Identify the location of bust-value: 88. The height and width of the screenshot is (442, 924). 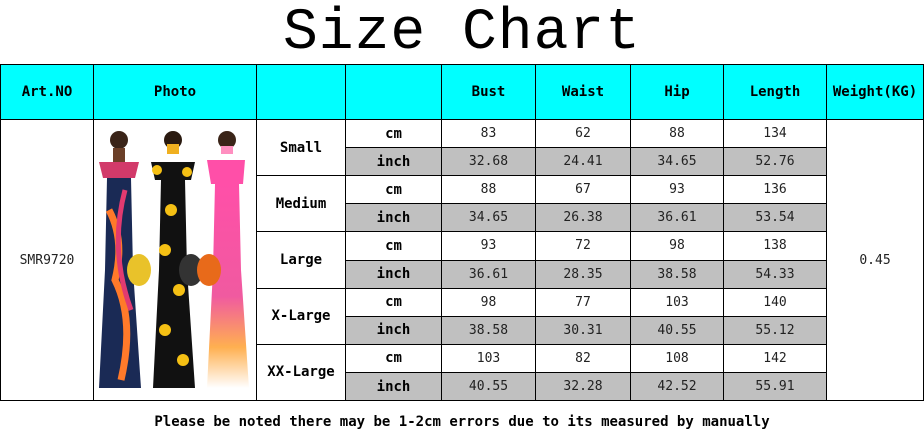
(489, 190).